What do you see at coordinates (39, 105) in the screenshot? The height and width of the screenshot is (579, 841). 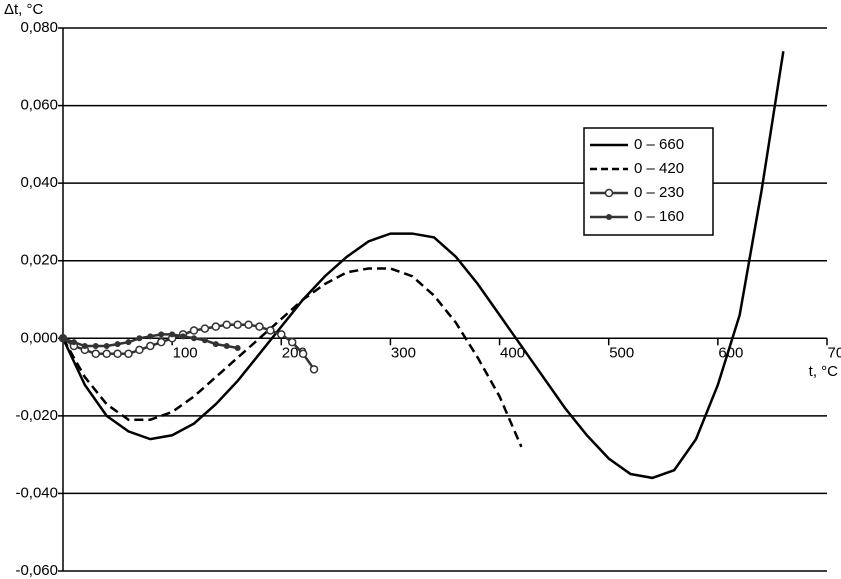 I see `y-tick-label: 0,060` at bounding box center [39, 105].